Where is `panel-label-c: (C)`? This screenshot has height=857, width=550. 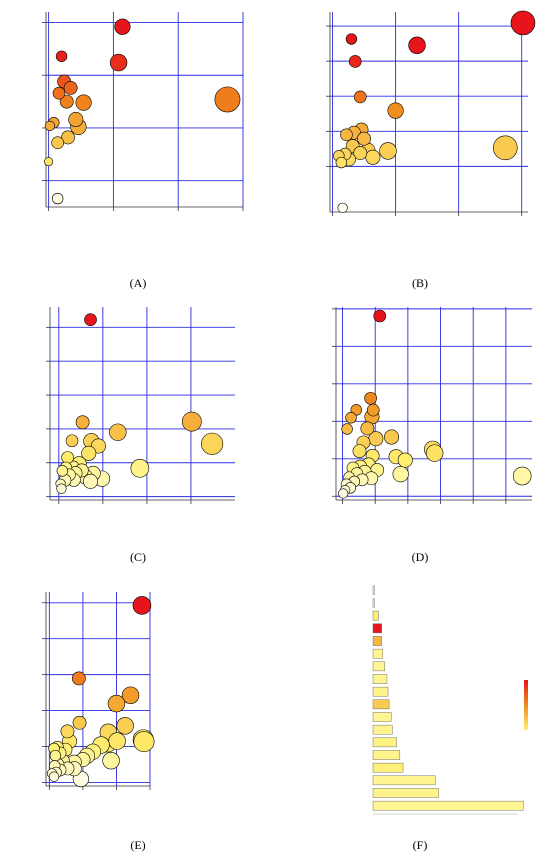 panel-label-c: (C) is located at coordinates (138, 557).